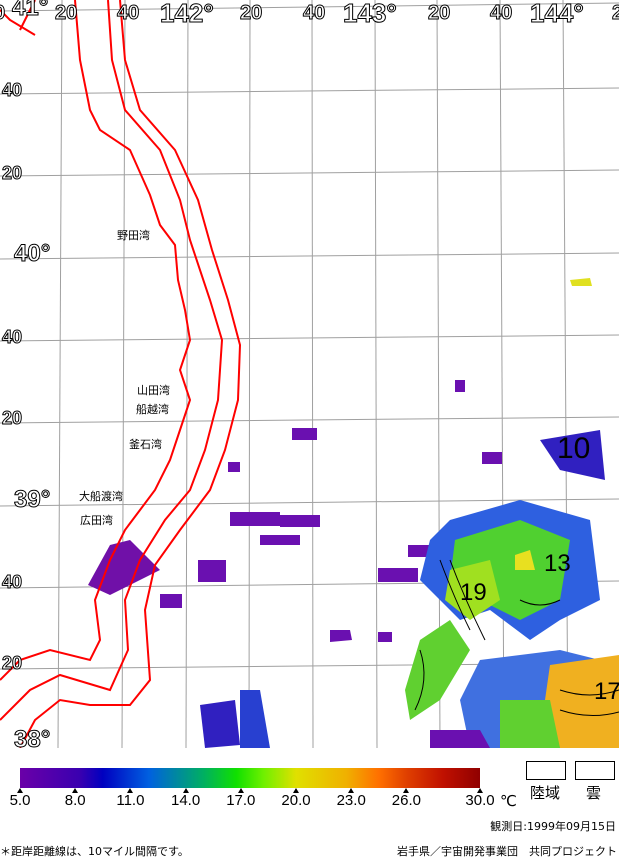  What do you see at coordinates (296, 800) in the screenshot?
I see `colorbar-tick-label: 20.0` at bounding box center [296, 800].